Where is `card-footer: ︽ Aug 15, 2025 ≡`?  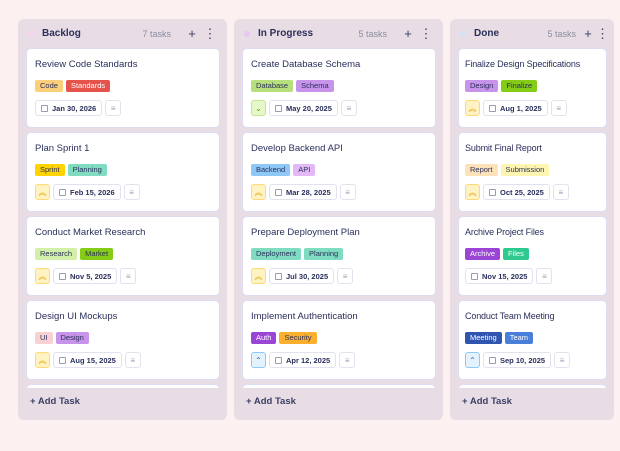
card-footer: ︽ Aug 15, 2025 ≡ is located at coordinates (123, 360).